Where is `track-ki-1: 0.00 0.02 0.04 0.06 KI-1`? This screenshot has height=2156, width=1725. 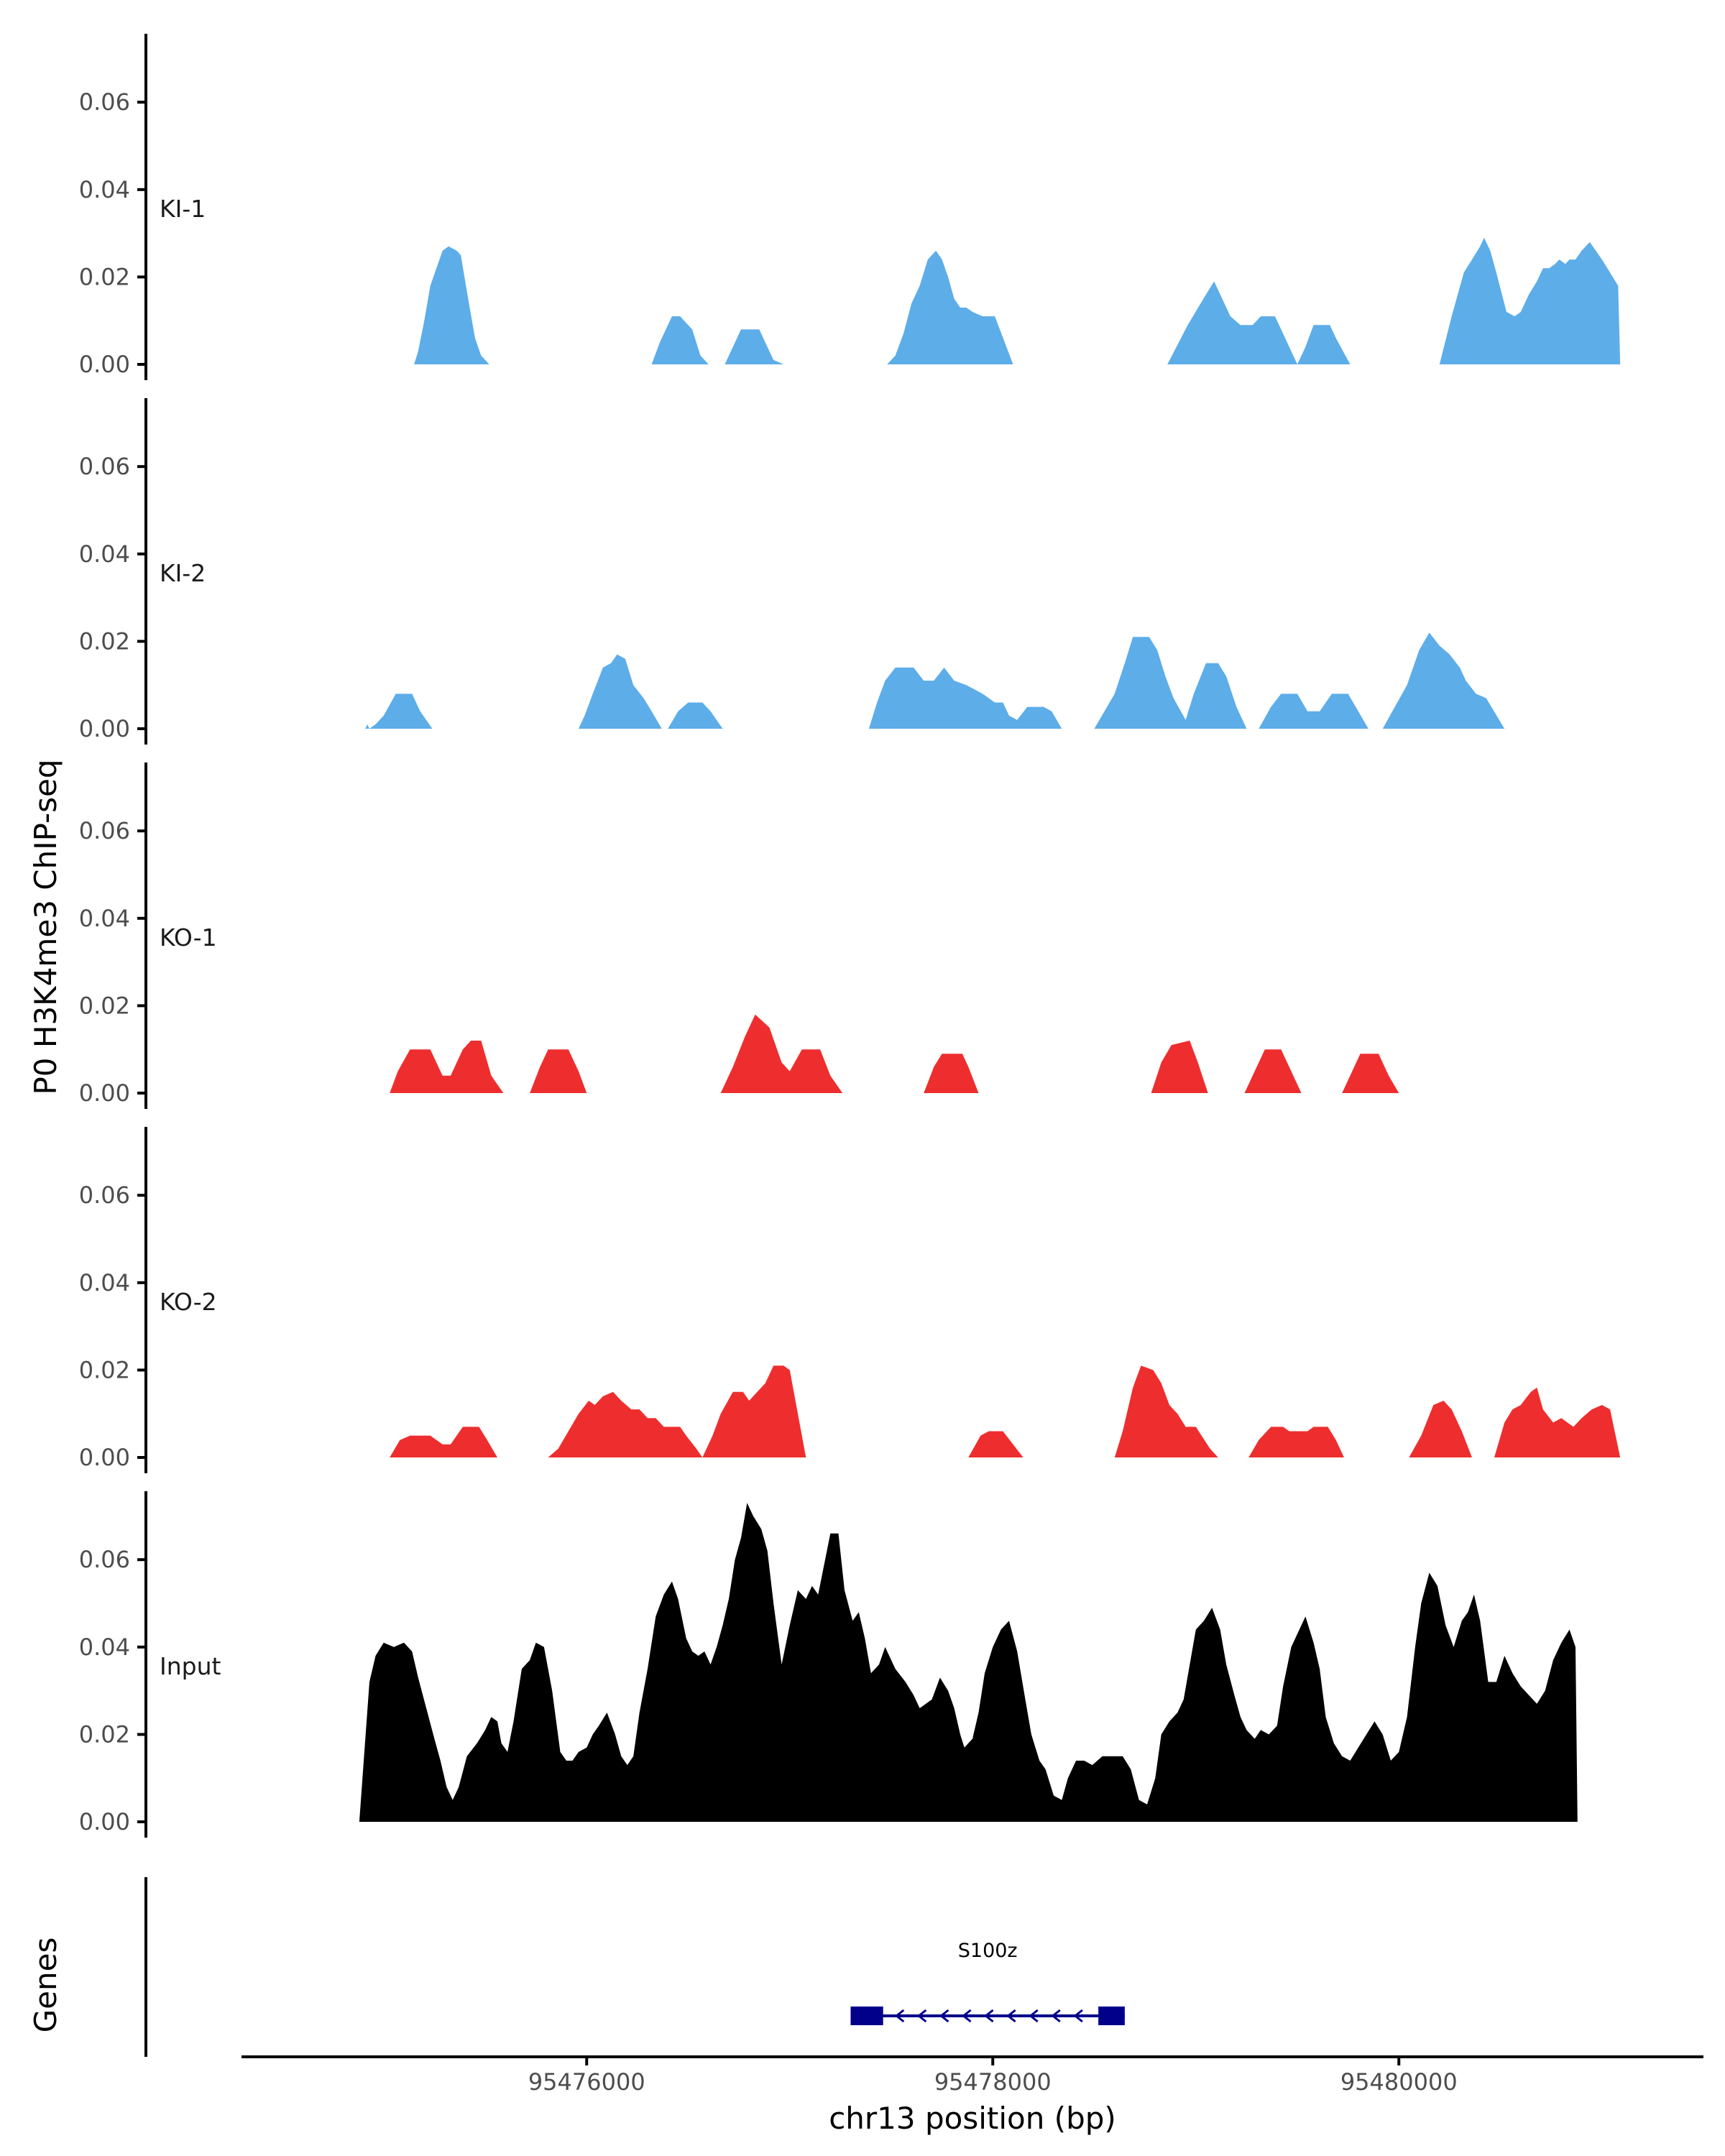
track-ki-1: 0.00 0.02 0.04 0.06 KI-1 is located at coordinates (850, 207).